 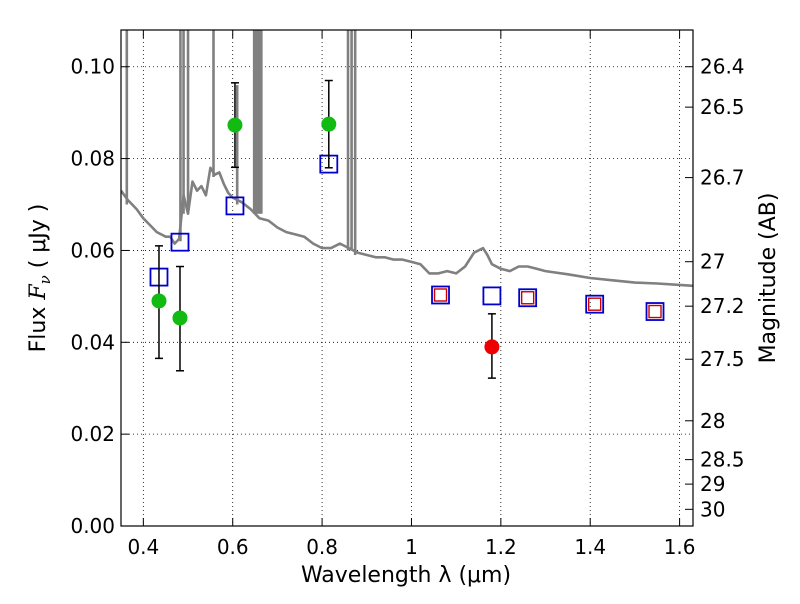 I want to click on mag-tick-label: 27.5, so click(x=722, y=359).